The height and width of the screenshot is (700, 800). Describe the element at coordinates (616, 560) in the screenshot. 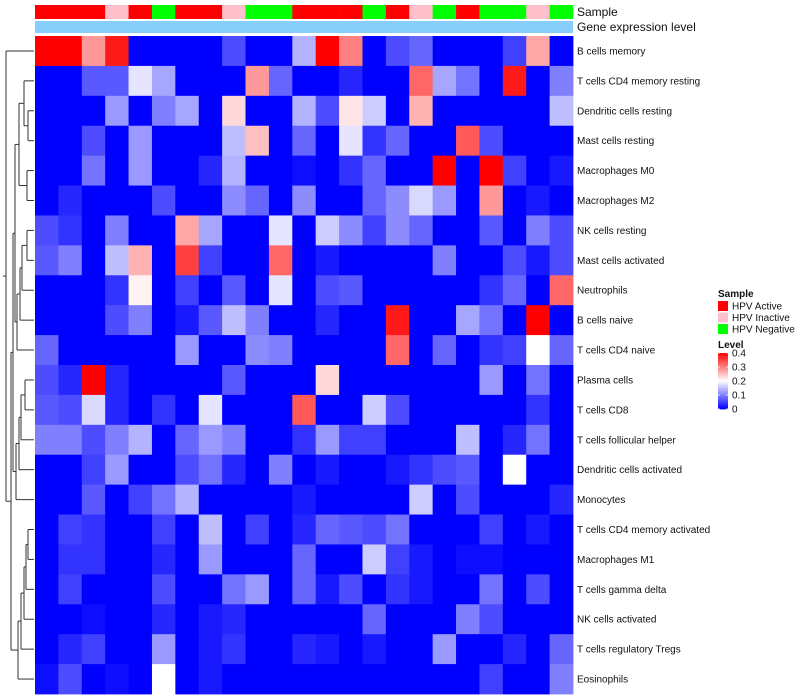

I see `row-label: Macrophages M1` at that location.